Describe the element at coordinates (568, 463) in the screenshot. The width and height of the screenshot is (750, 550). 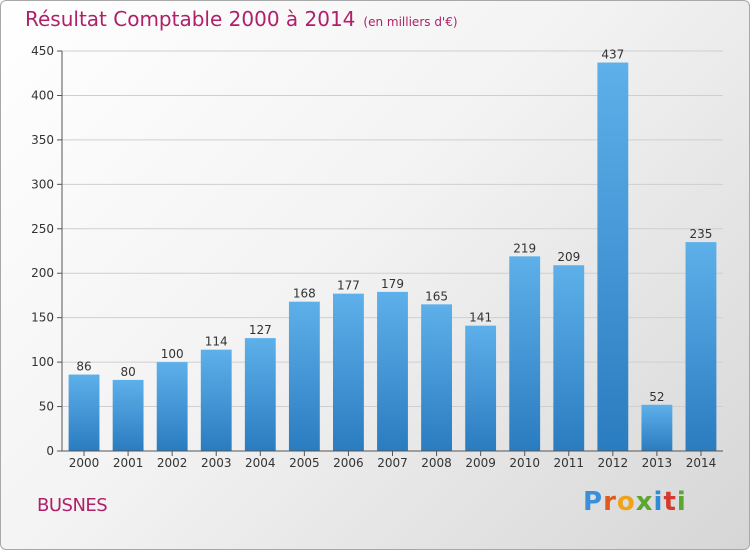
I see `x-tick-label: 2011` at that location.